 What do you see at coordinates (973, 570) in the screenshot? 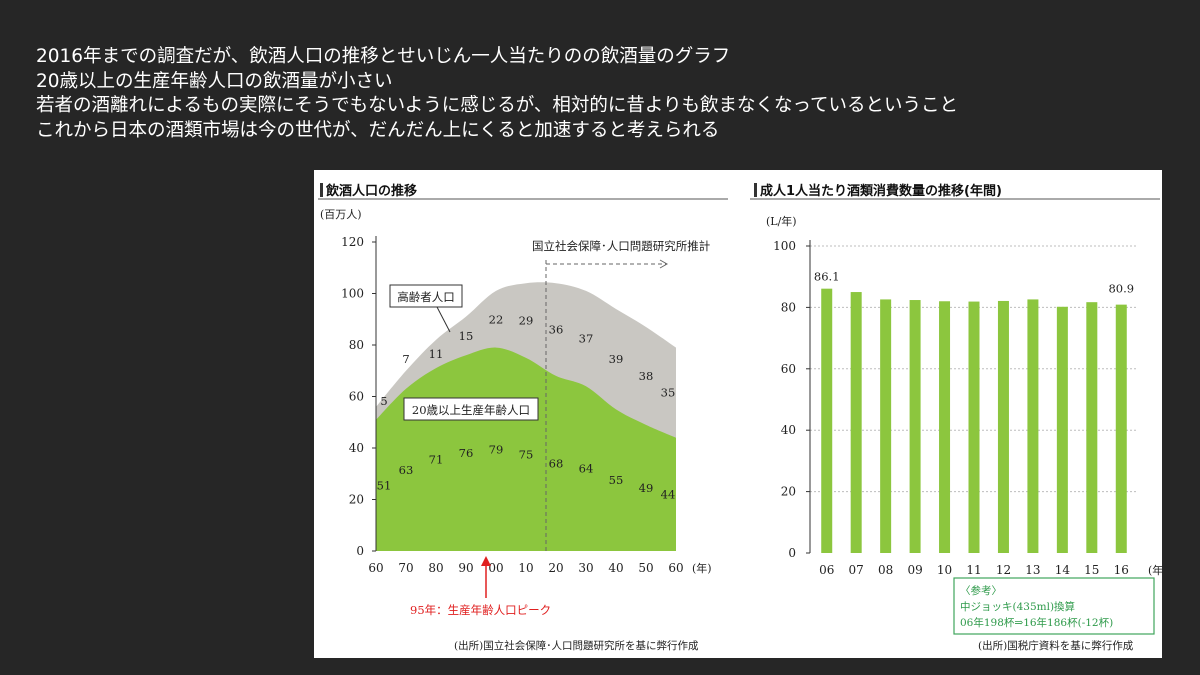
I see `x-tick-label: 11` at bounding box center [973, 570].